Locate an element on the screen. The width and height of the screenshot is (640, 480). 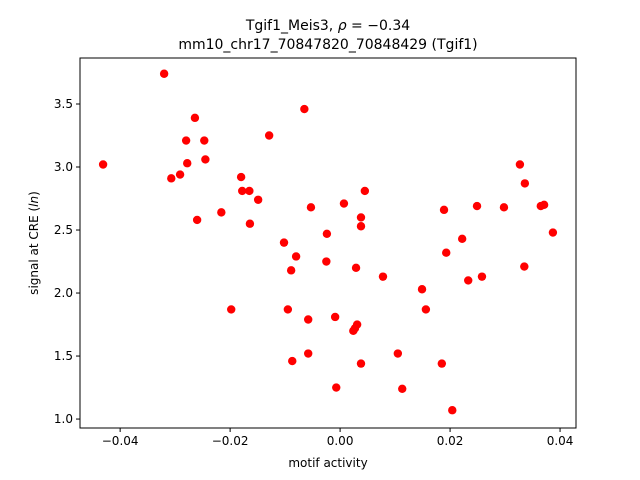
x-tick-label: 0.00 is located at coordinates (340, 441).